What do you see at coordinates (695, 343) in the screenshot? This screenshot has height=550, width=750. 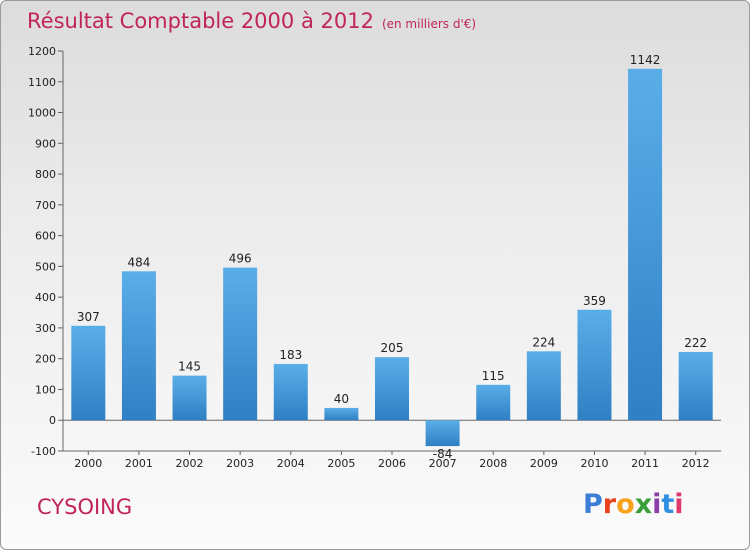 I see `data-label: 222` at bounding box center [695, 343].